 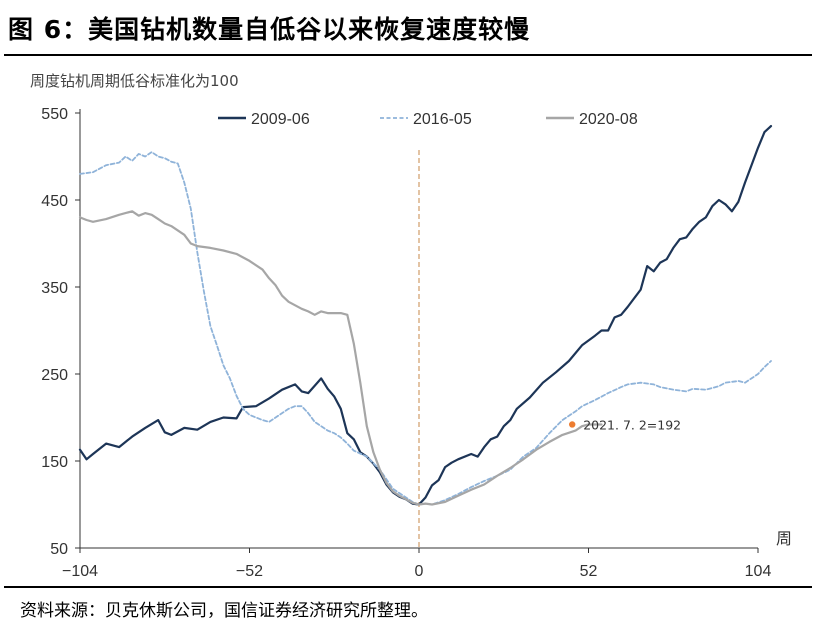 I want to click on chart-subtitle: 周度钻机周期低谷标准化为100, so click(x=134, y=81).